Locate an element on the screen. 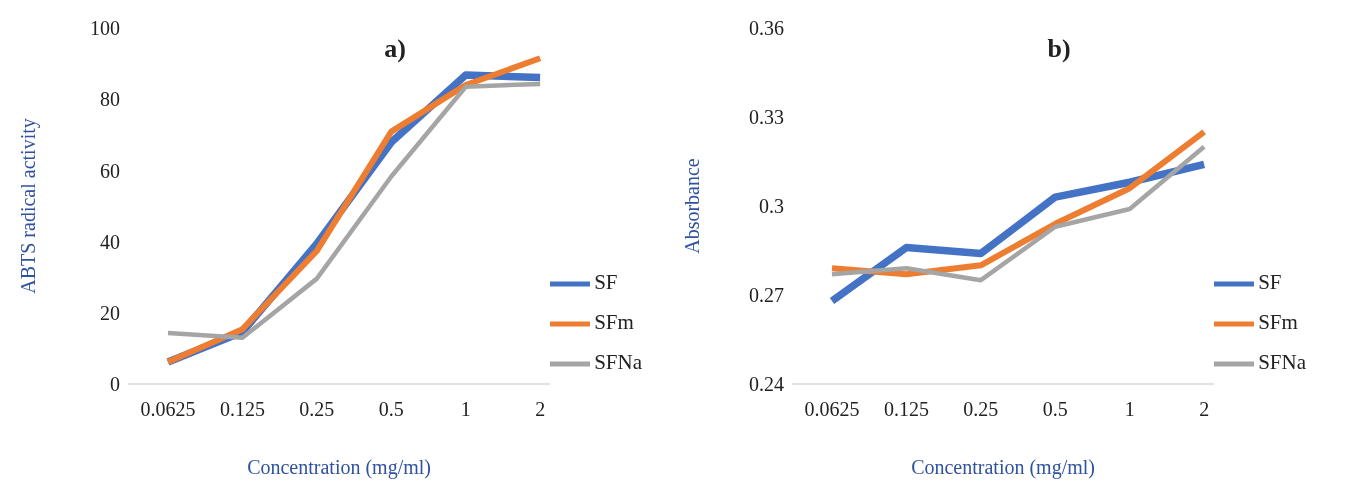  y-tick-label: 0.33 is located at coordinates (766, 117).